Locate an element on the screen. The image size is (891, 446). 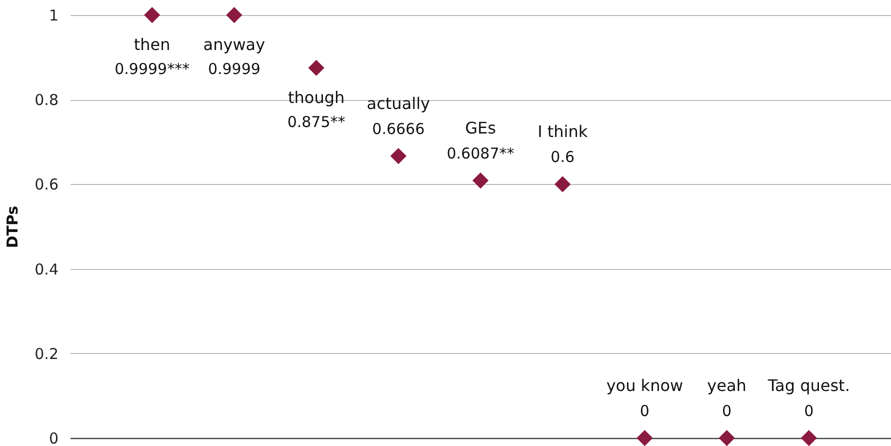
y-axis-title: DTPs is located at coordinates (13, 227).